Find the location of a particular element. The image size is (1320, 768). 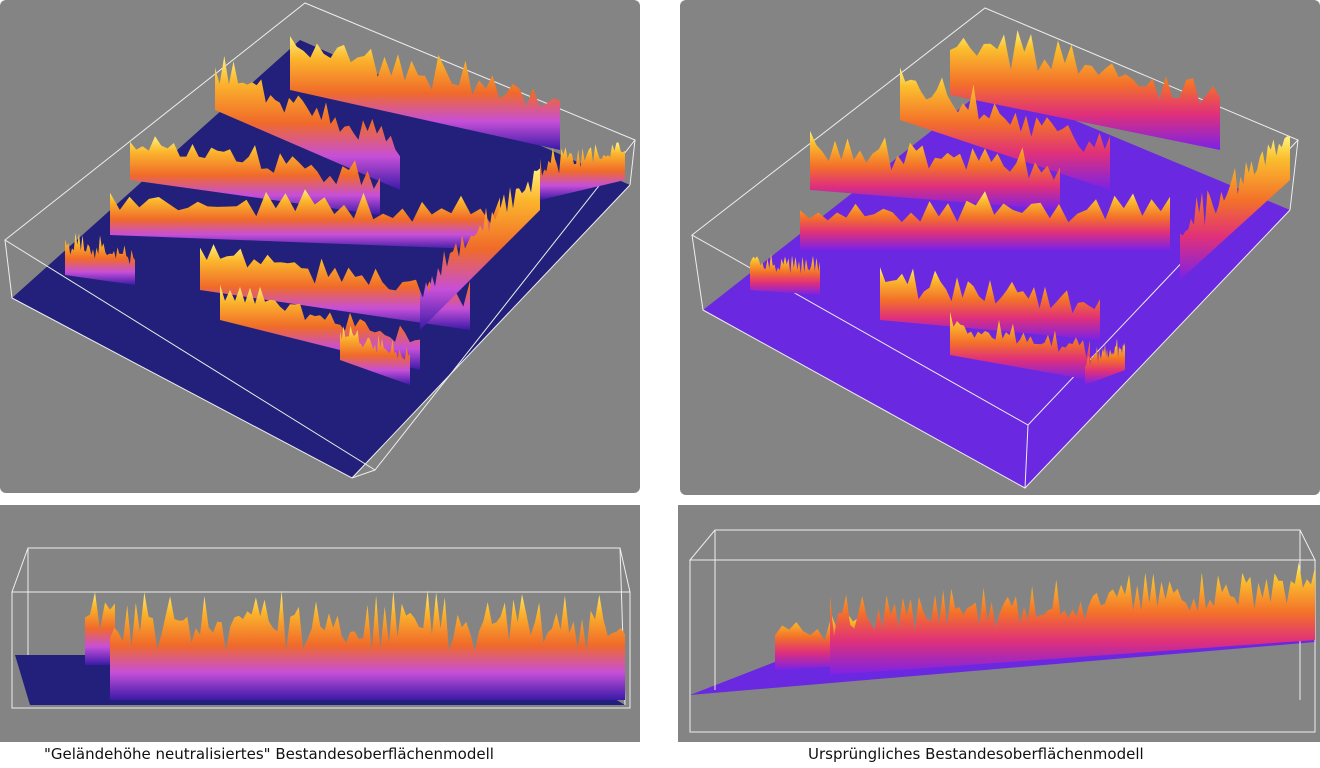

ground is located at coordinates (1002, 667).